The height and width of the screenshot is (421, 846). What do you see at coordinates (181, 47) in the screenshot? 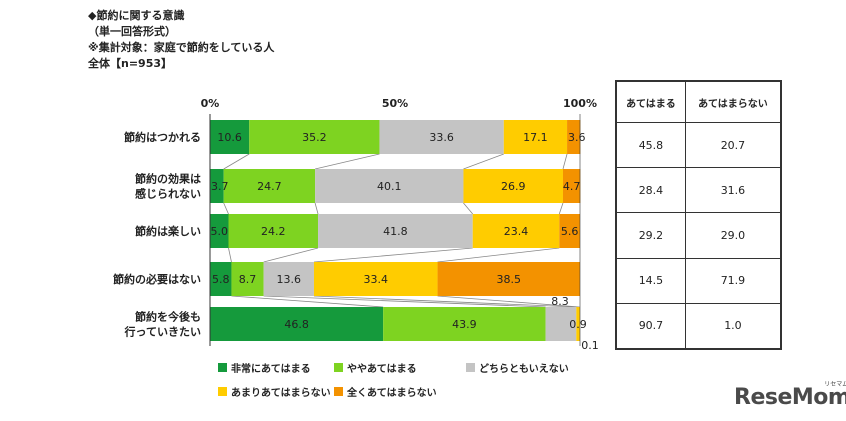
I see `target-note: ※集計対象：家庭で節約をしている人` at bounding box center [181, 47].